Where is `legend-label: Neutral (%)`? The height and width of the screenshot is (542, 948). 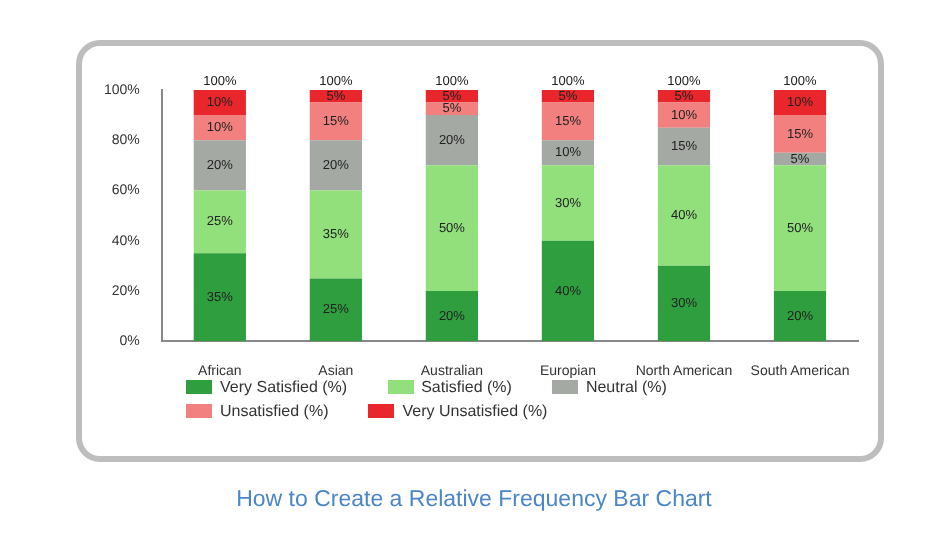 legend-label: Neutral (%) is located at coordinates (626, 387).